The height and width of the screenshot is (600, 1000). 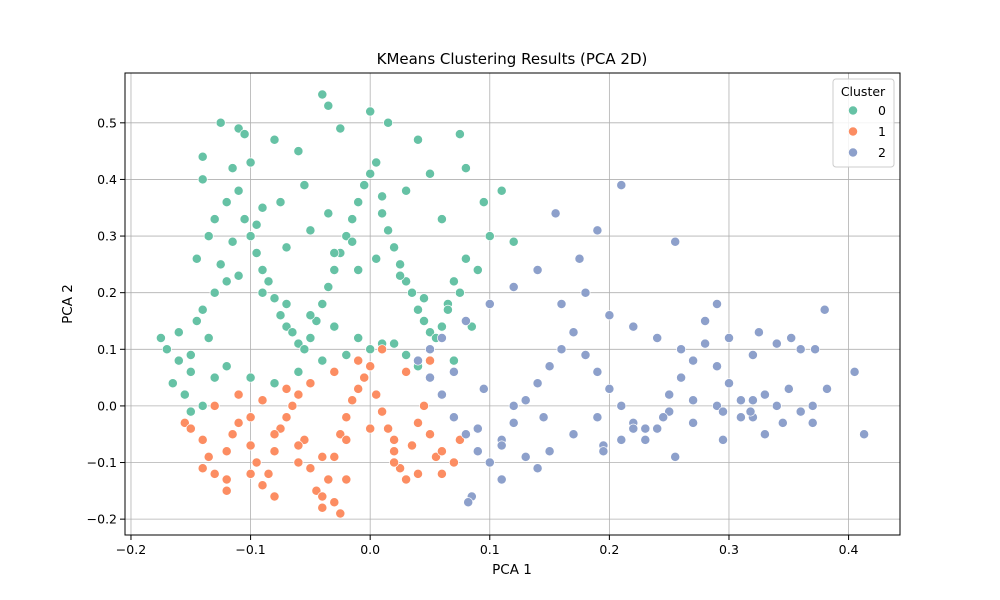 I want to click on legend-label-1: 1, so click(x=882, y=131).